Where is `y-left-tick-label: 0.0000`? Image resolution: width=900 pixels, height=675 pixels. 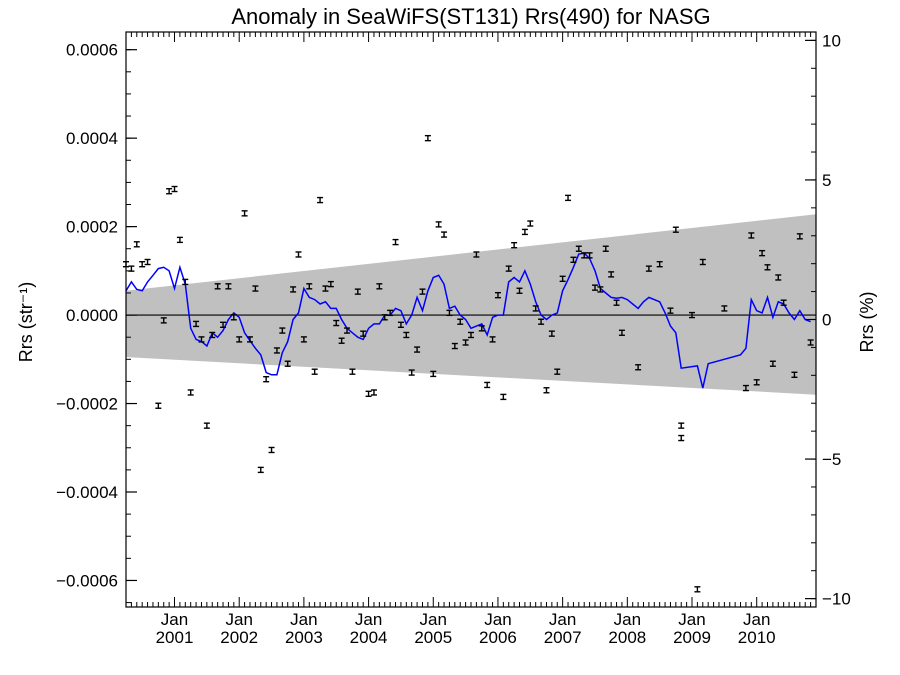 y-left-tick-label: 0.0000 is located at coordinates (92, 315).